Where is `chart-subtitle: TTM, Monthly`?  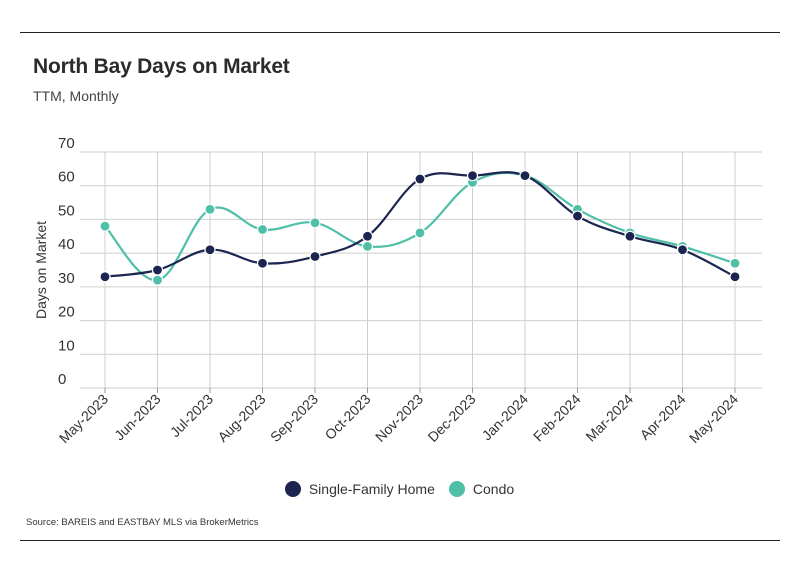
chart-subtitle: TTM, Monthly is located at coordinates (76, 96).